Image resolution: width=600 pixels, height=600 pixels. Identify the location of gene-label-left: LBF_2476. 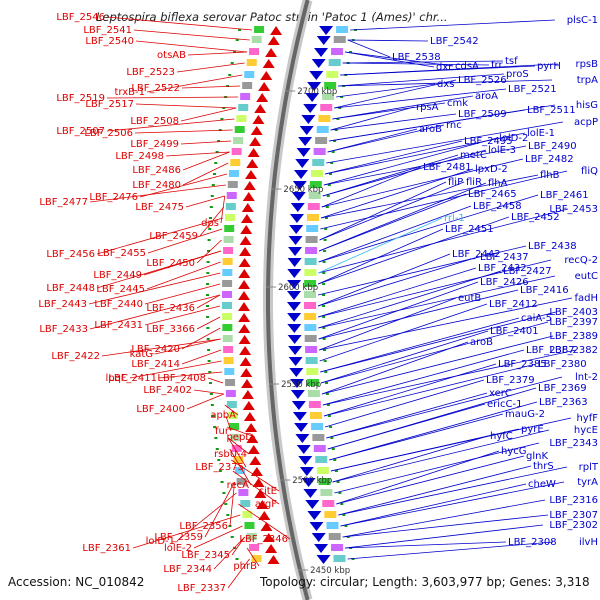
(113, 197).